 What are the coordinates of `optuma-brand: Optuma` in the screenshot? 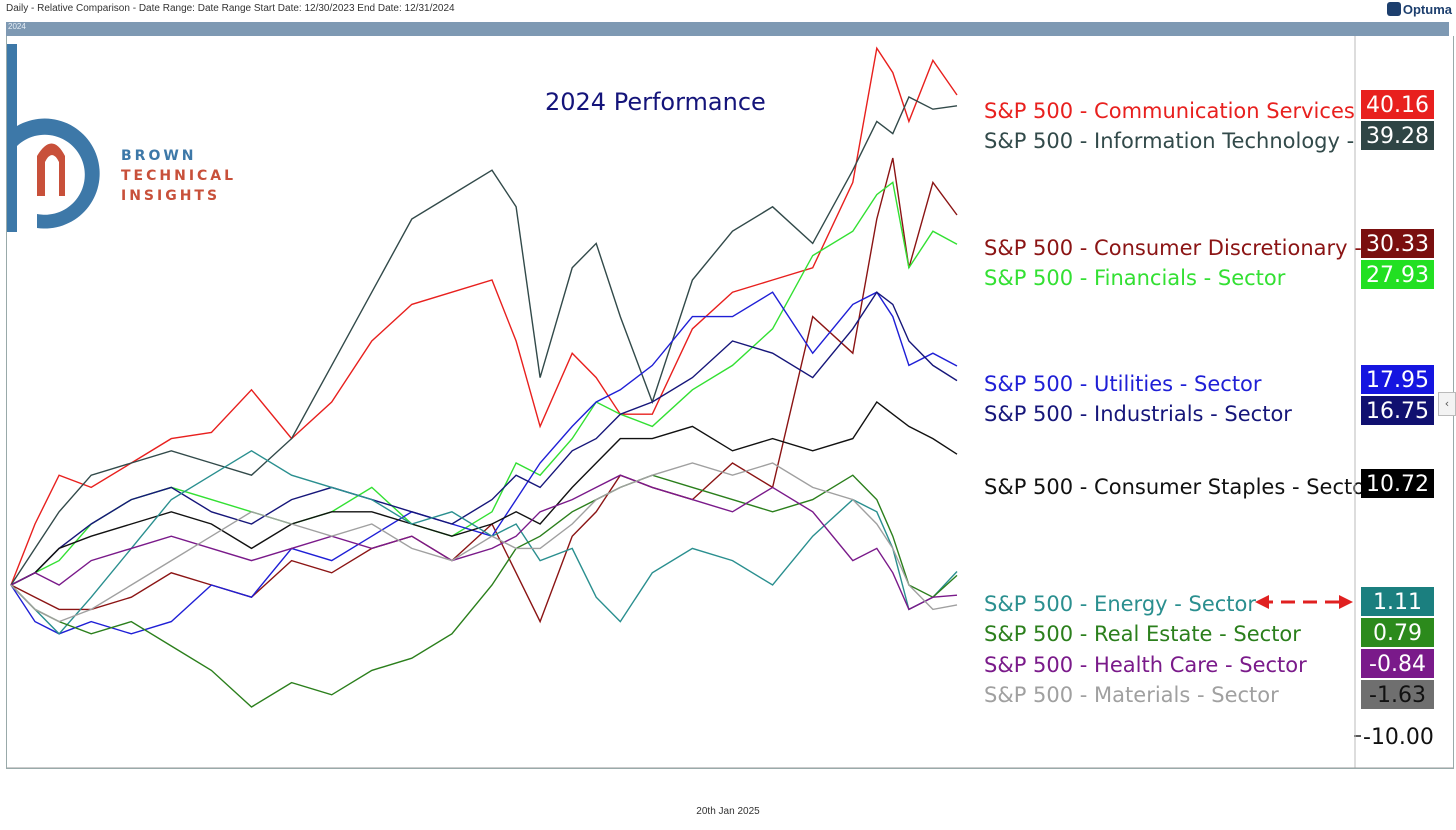 It's located at (1419, 9).